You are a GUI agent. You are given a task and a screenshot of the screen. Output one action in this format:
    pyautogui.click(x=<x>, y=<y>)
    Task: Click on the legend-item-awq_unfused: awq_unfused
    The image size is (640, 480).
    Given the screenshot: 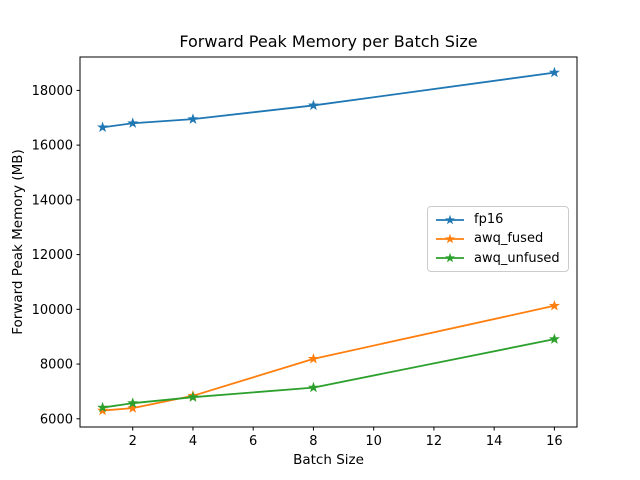 What is the action you would take?
    pyautogui.click(x=498, y=258)
    